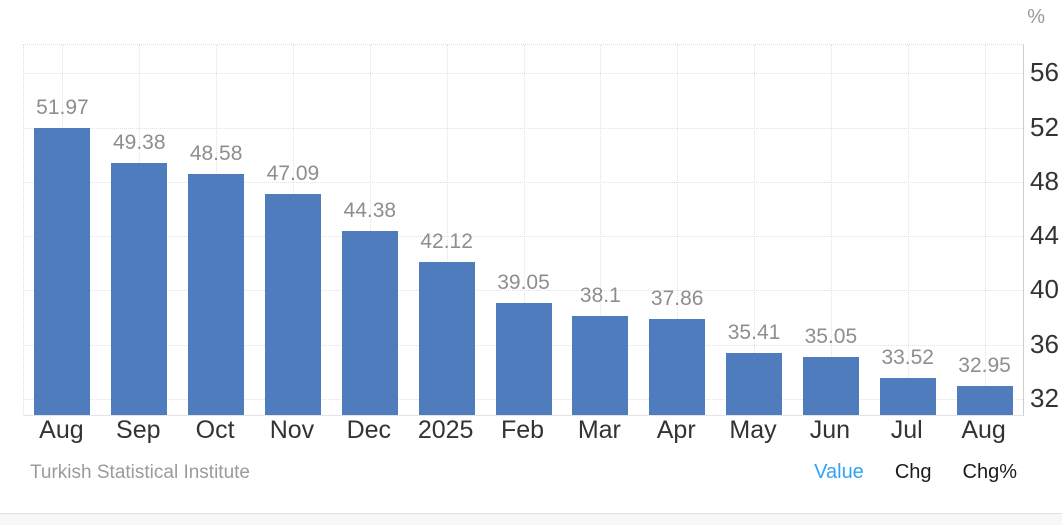  What do you see at coordinates (913, 472) in the screenshot?
I see `footer-link-chg: Chg` at bounding box center [913, 472].